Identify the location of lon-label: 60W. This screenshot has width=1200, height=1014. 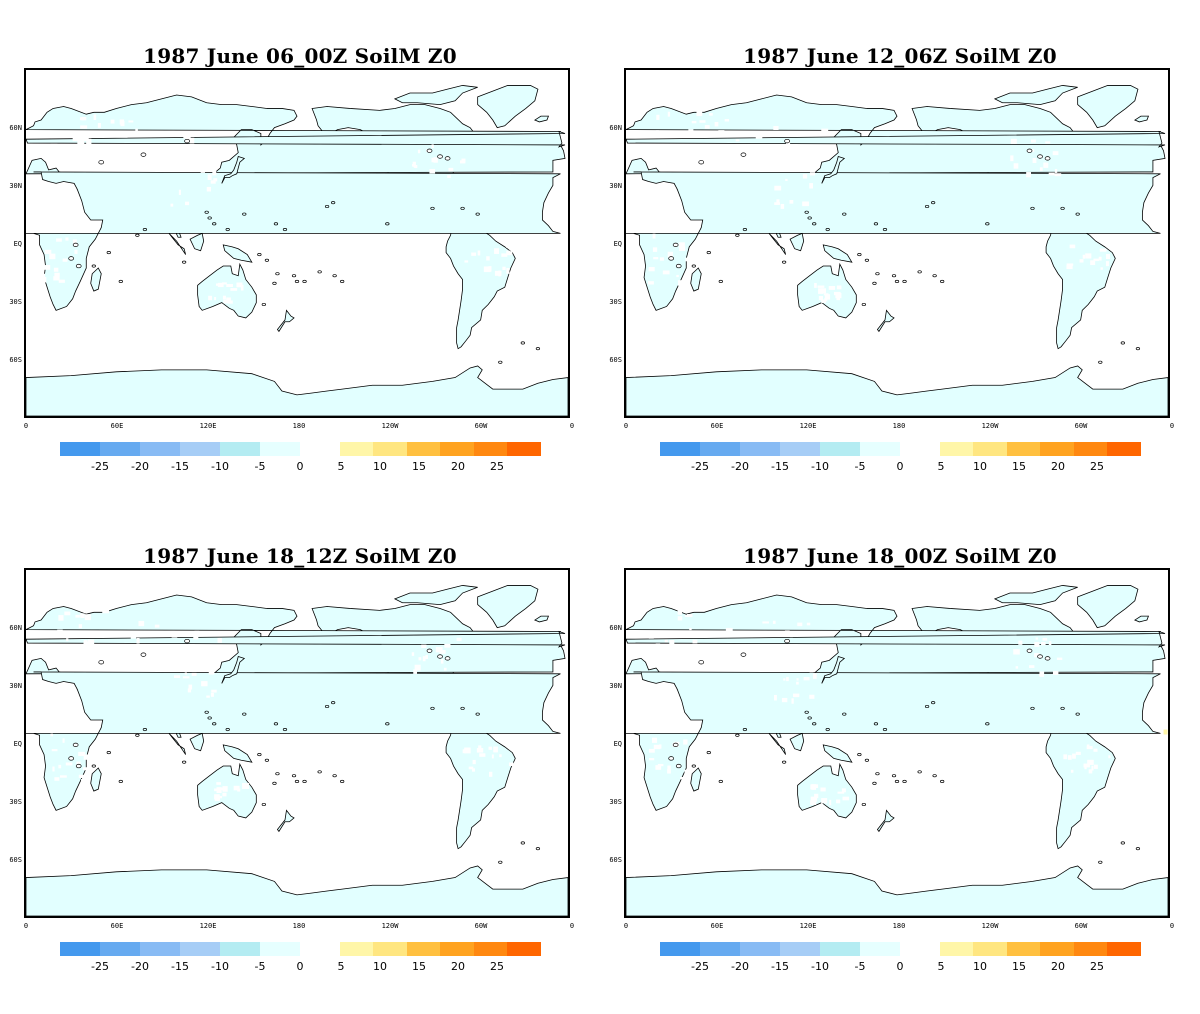
(481, 426).